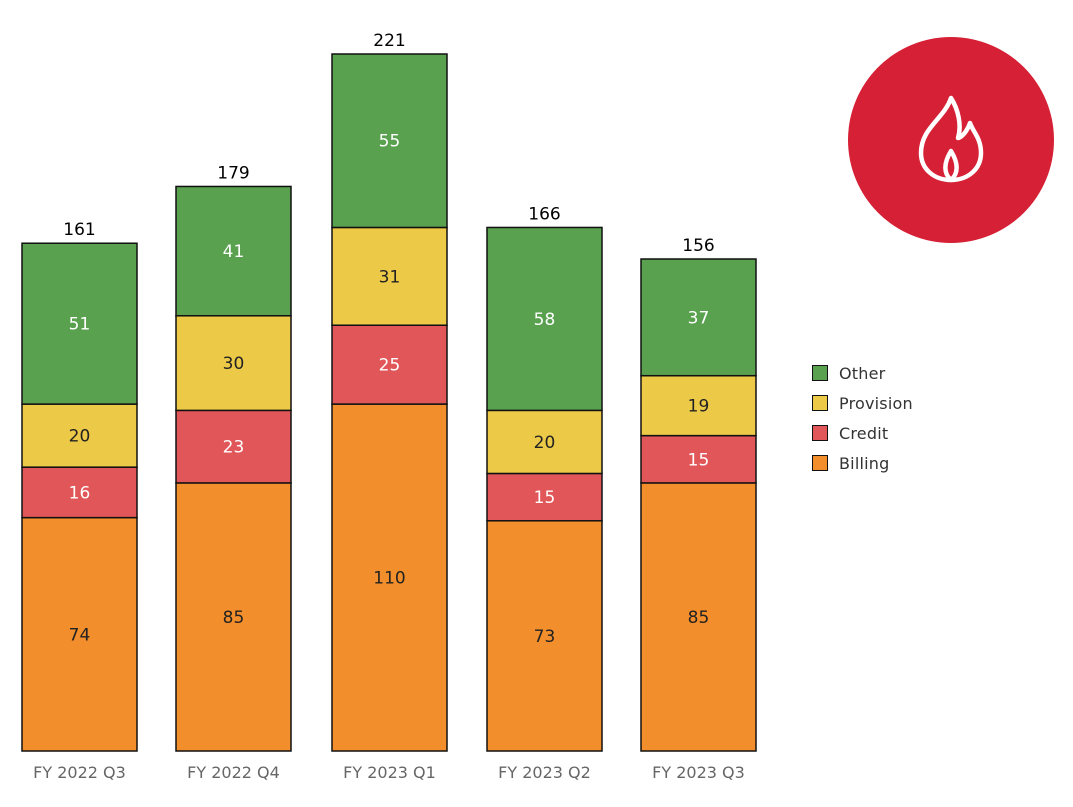 The height and width of the screenshot is (807, 1073). I want to click on data-label-other: 41, so click(234, 252).